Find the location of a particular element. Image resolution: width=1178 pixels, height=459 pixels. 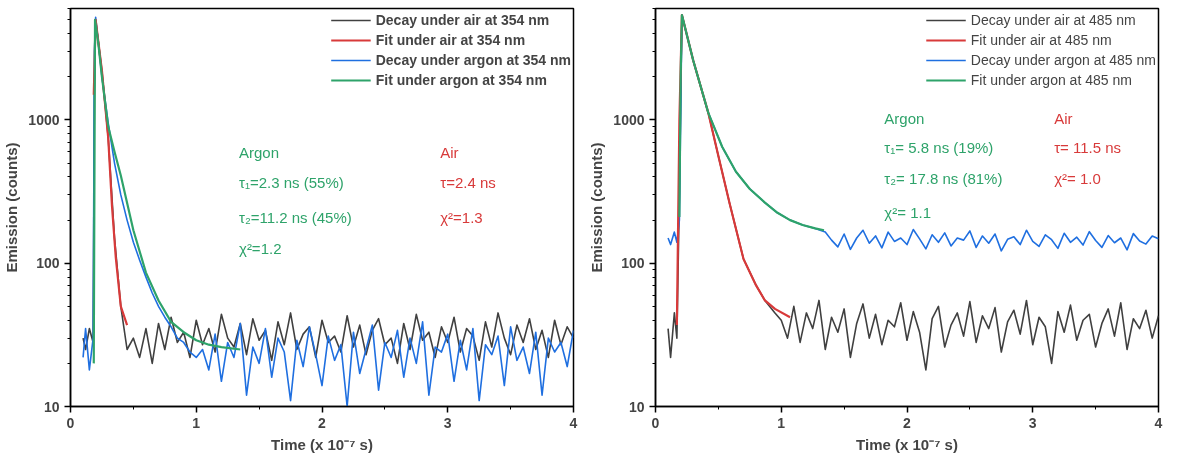

legend-label: Decay under air at 354 nm is located at coordinates (462, 20).